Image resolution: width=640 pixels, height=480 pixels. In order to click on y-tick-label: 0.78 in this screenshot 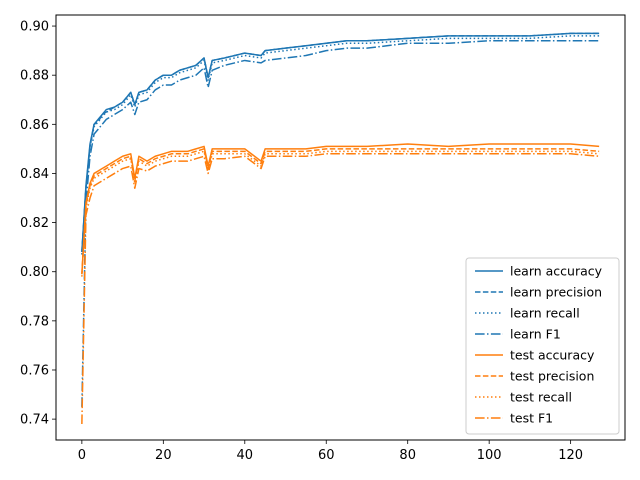, I will do `click(34, 321)`.